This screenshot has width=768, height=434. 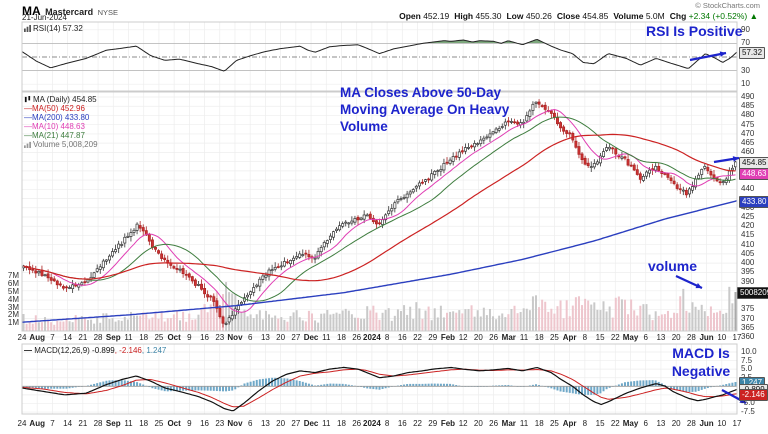 What do you see at coordinates (722, 16) in the screenshot?
I see `quote-value-chg: +2.34 (+0.52%) ▲` at bounding box center [722, 16].